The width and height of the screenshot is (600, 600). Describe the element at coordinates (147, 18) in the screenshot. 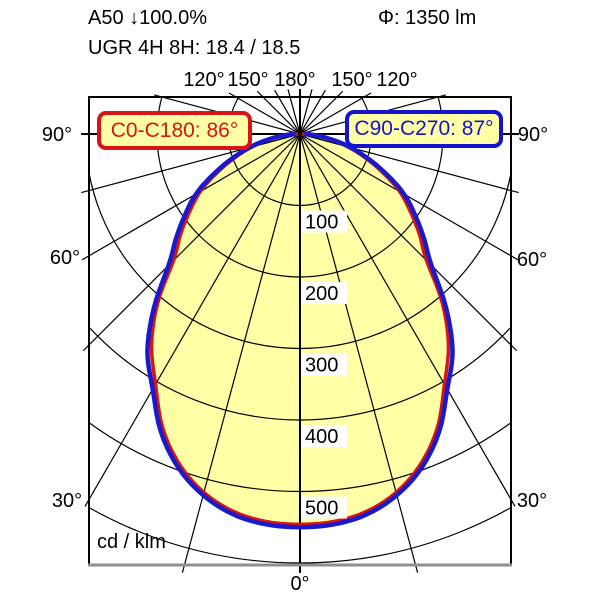

I see `lamp-output-label: A50 ↓100.0%` at that location.